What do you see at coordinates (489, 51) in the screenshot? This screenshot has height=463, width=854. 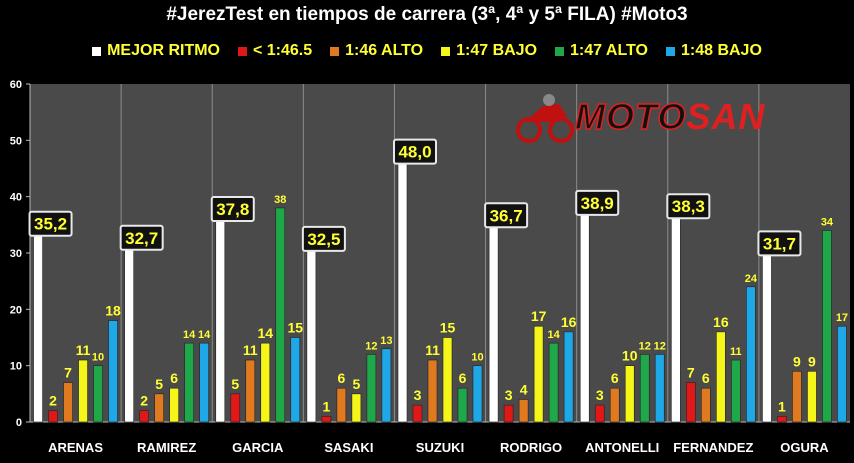 I see `legend-item: 1:47 BAJO` at bounding box center [489, 51].